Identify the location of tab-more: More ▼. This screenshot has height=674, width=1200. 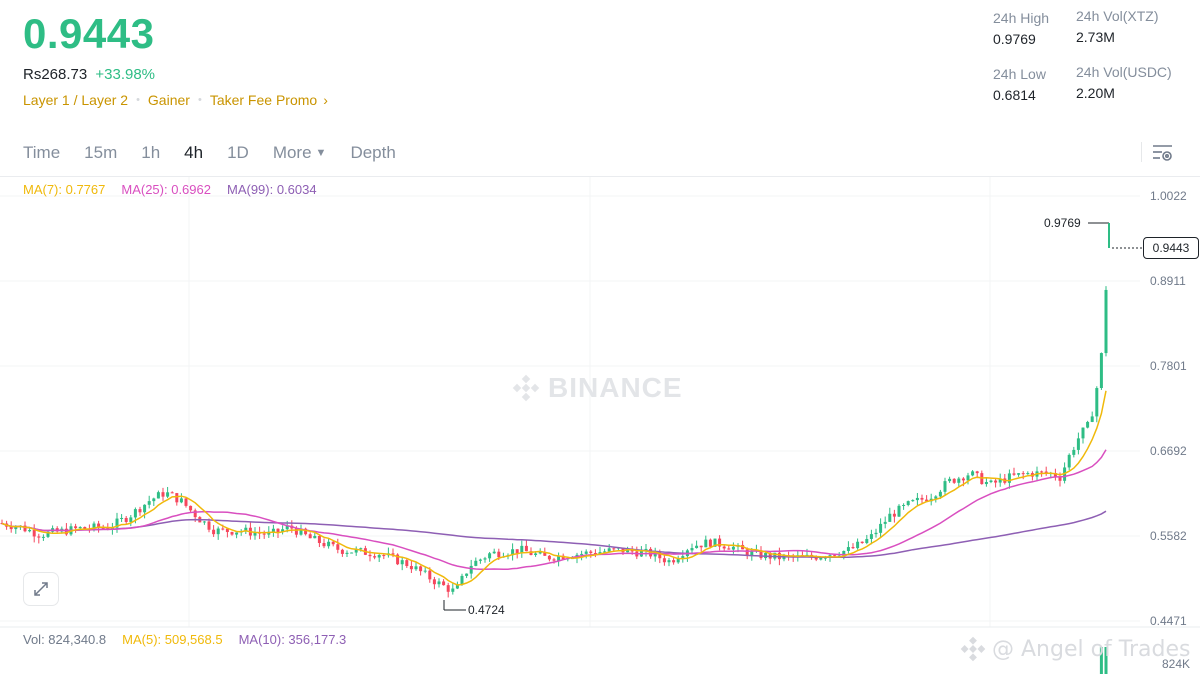
(300, 153).